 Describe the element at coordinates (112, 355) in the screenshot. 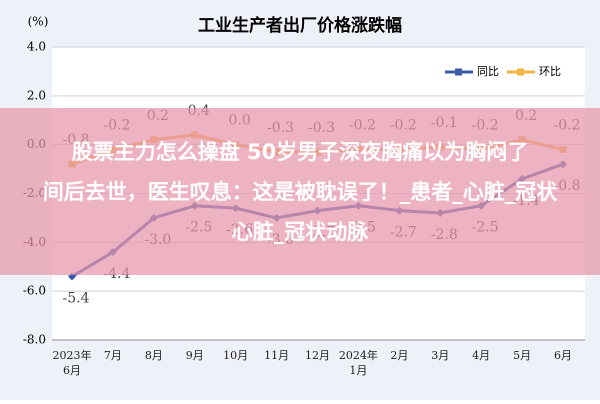

I see `x-tick-label: 7月` at that location.